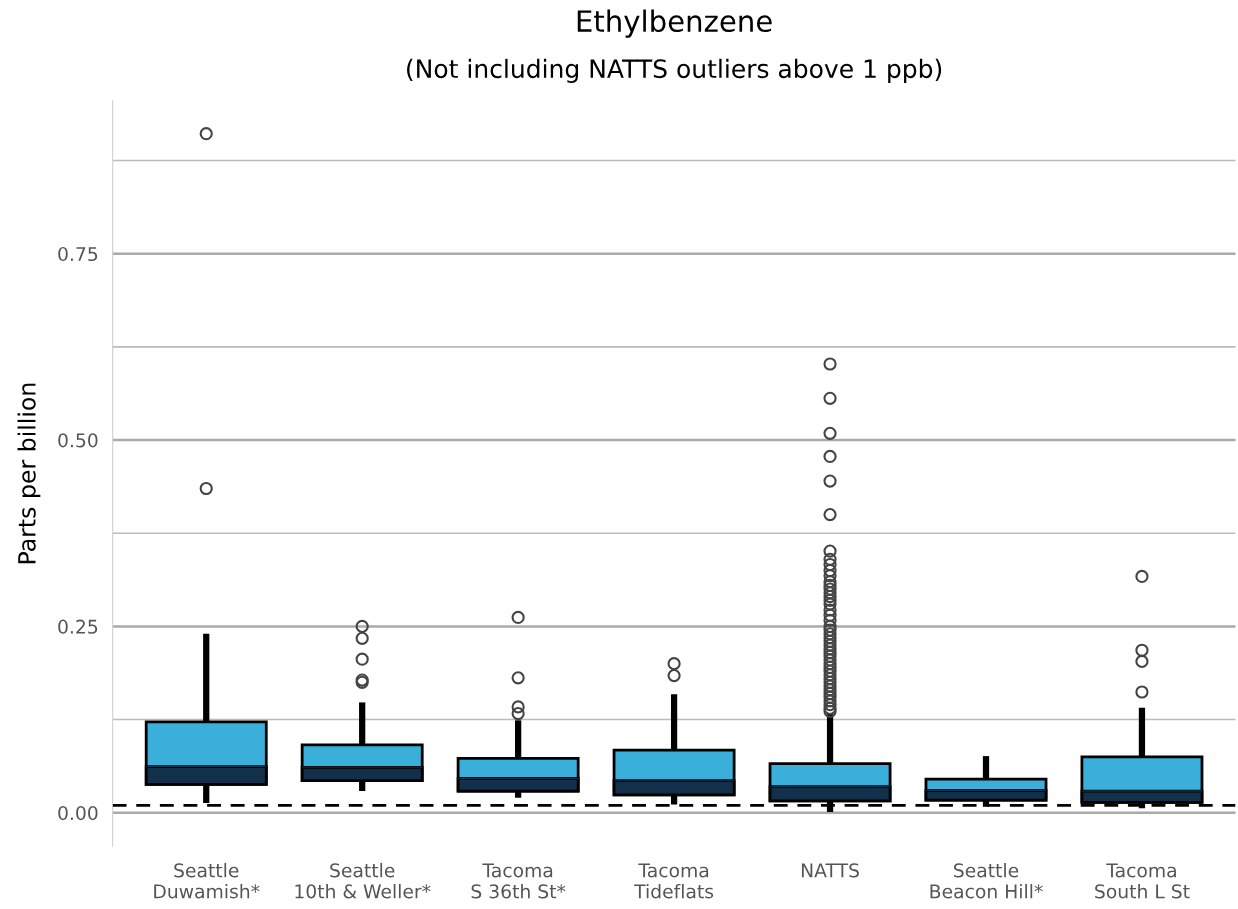 This screenshot has width=1238, height=909. What do you see at coordinates (363, 880) in the screenshot?
I see `x-tick-label: Seattle 10th & Weller*` at bounding box center [363, 880].